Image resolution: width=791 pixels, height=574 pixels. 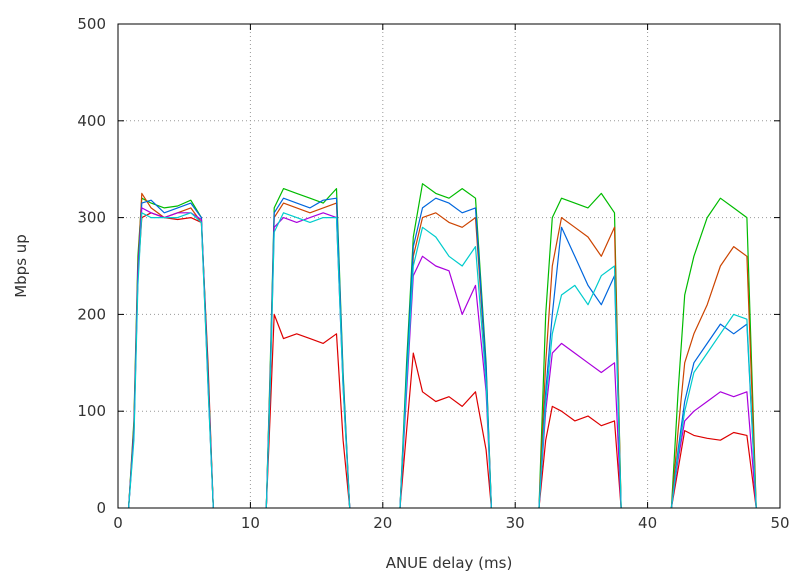 What do you see at coordinates (91, 411) in the screenshot?
I see `y-tick-label: 100` at bounding box center [91, 411].